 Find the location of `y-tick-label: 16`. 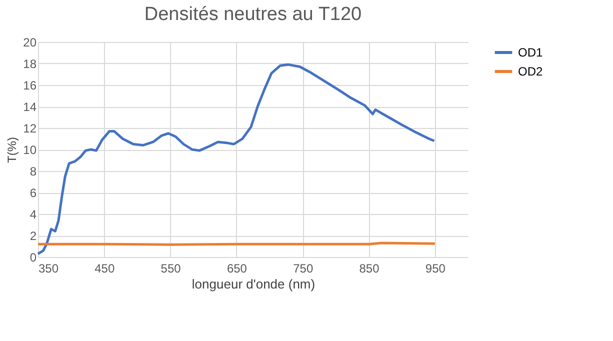

y-tick-label: 16 is located at coordinates (30, 85).